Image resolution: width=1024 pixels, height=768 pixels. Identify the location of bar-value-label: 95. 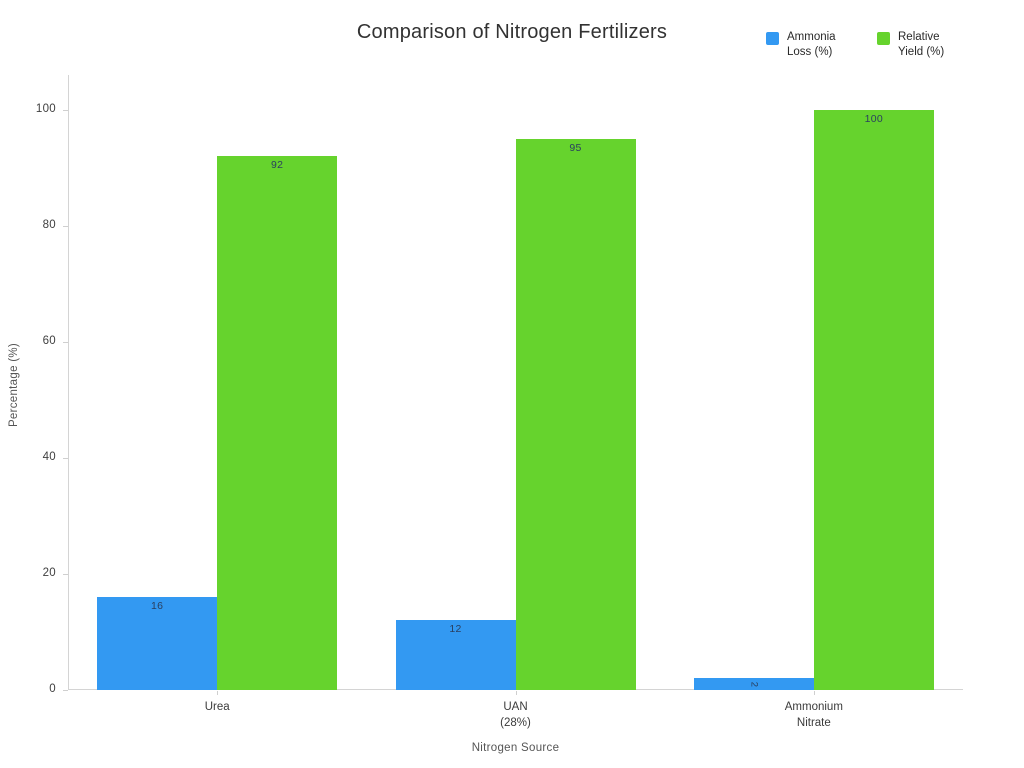
(575, 147).